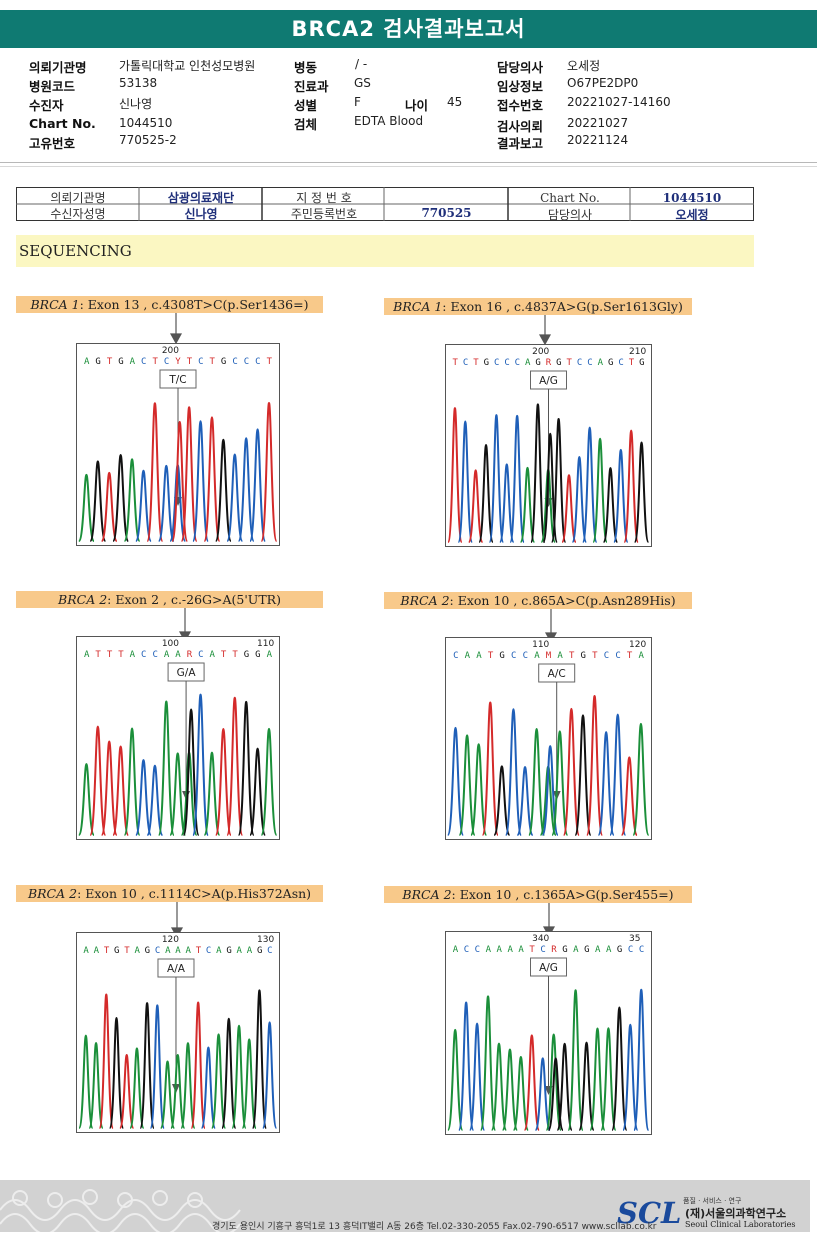 Image resolution: width=817 pixels, height=1240 pixels. What do you see at coordinates (52, 86) in the screenshot?
I see `header-label: 병원코드` at bounding box center [52, 86].